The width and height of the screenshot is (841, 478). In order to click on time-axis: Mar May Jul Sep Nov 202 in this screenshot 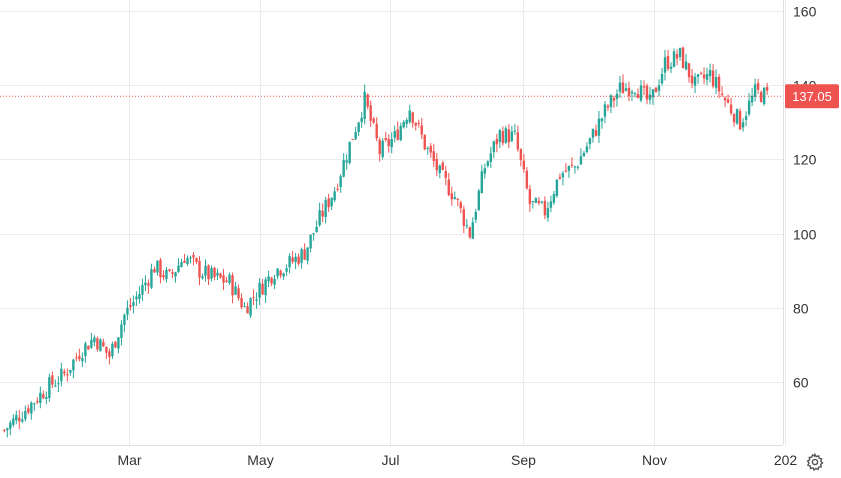, I will do `click(457, 460)`.